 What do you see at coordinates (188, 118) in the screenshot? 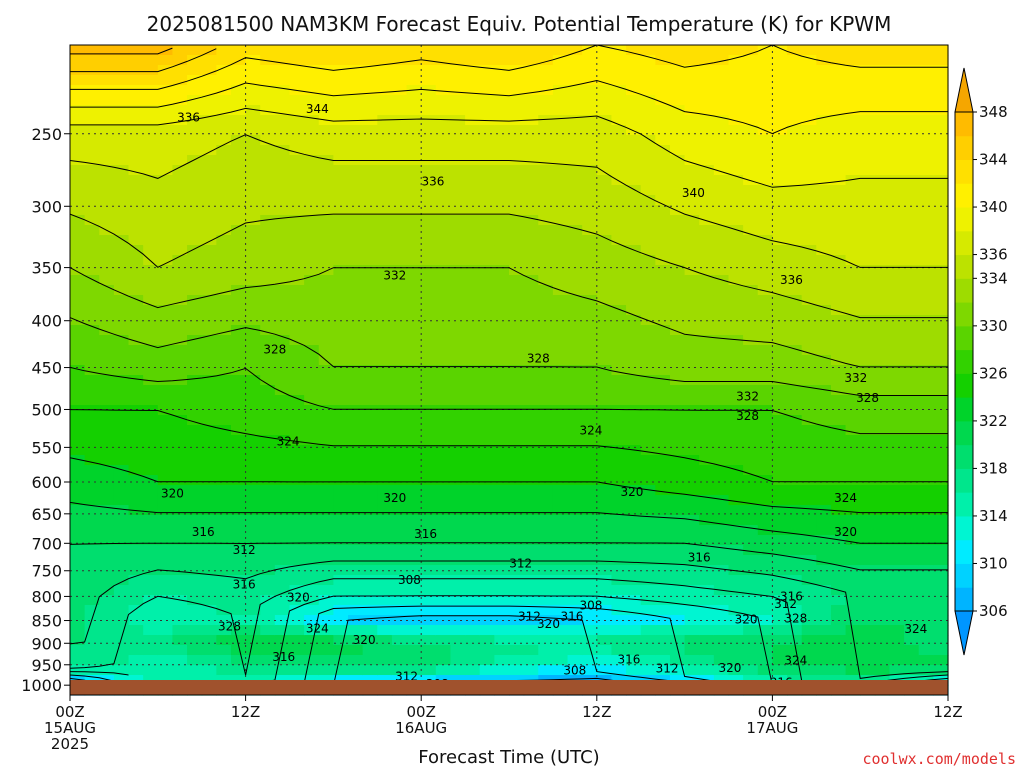
I see `contour-label: 336` at bounding box center [188, 118].